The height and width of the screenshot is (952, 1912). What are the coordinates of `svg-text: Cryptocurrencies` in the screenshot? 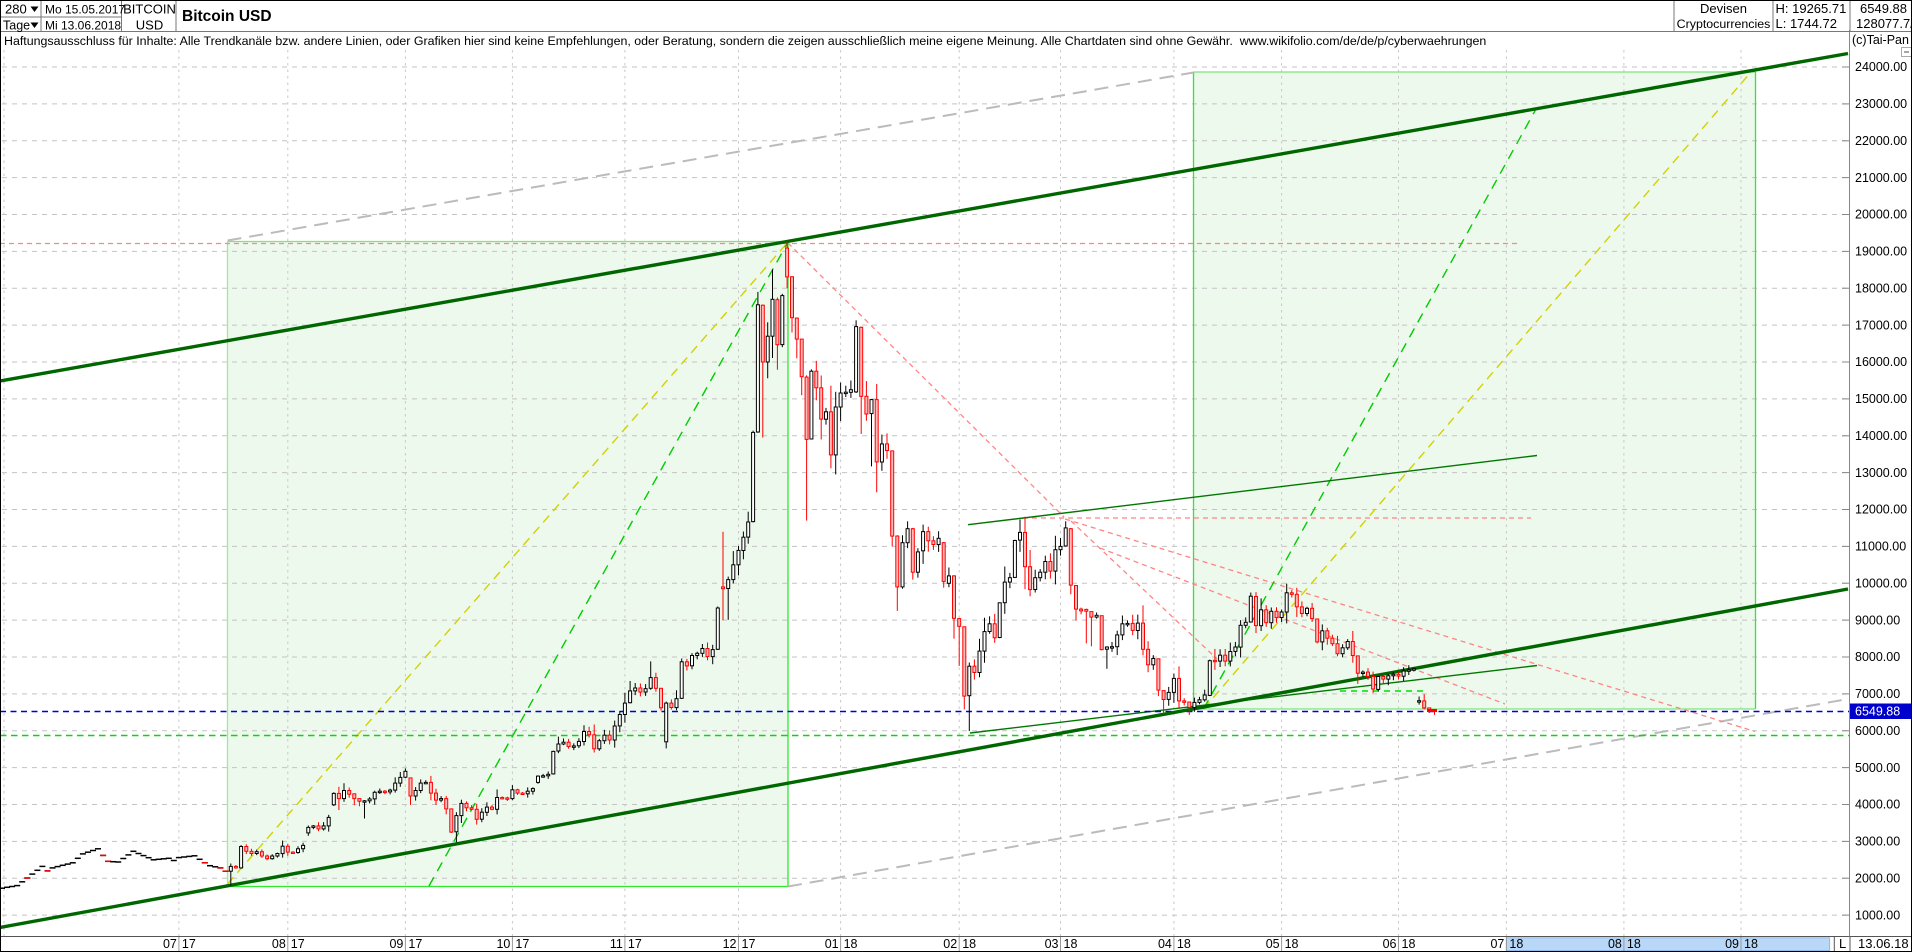 It's located at (1724, 24).